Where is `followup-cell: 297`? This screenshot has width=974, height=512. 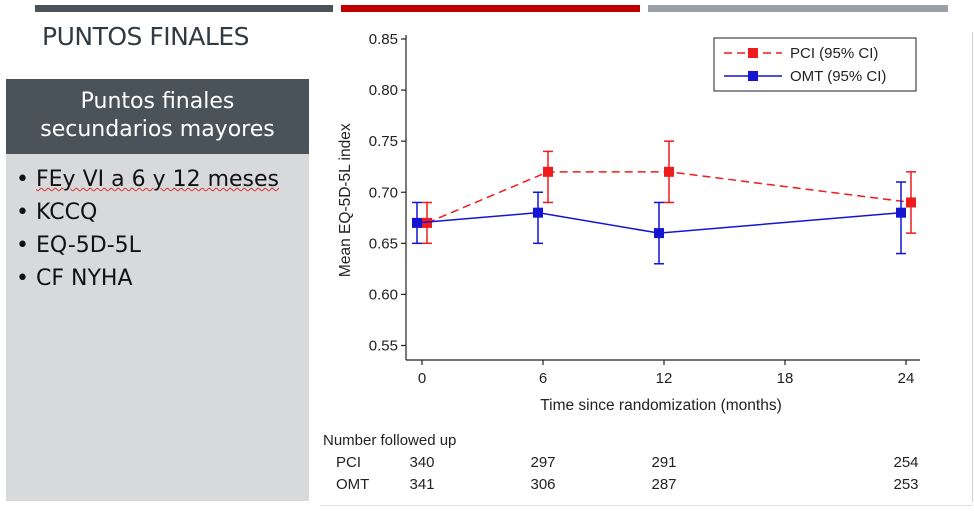
followup-cell: 297 is located at coordinates (542, 462).